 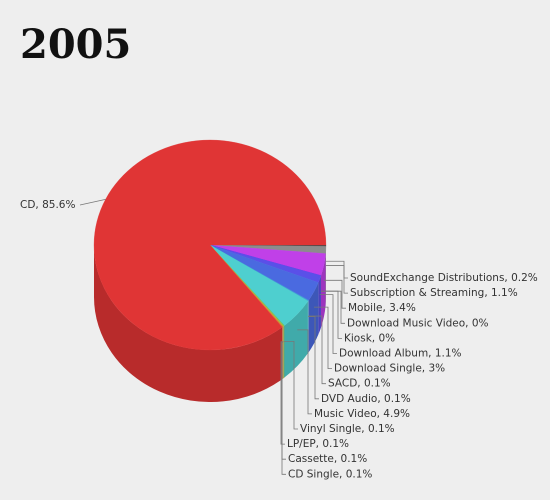 What do you see at coordinates (366, 399) in the screenshot?
I see `data-label: DVD Audio, 0.1%` at bounding box center [366, 399].